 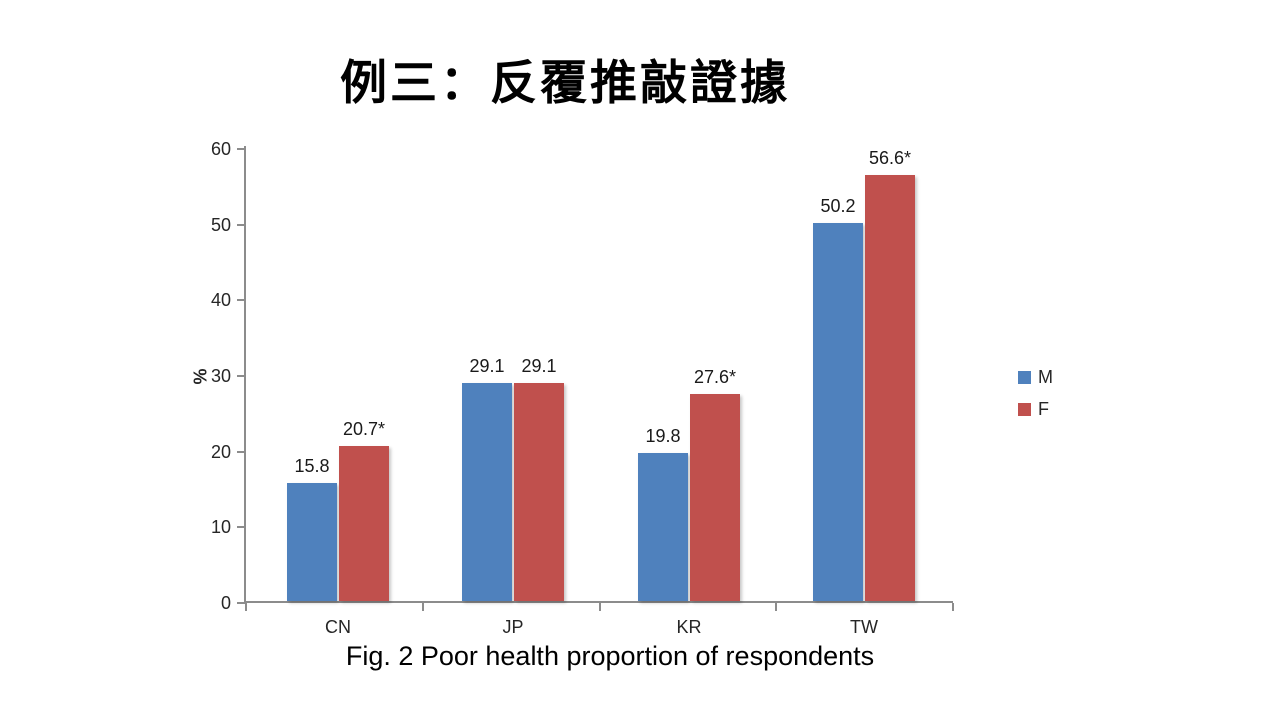 What do you see at coordinates (220, 224) in the screenshot?
I see `y-tick-label: 50` at bounding box center [220, 224].